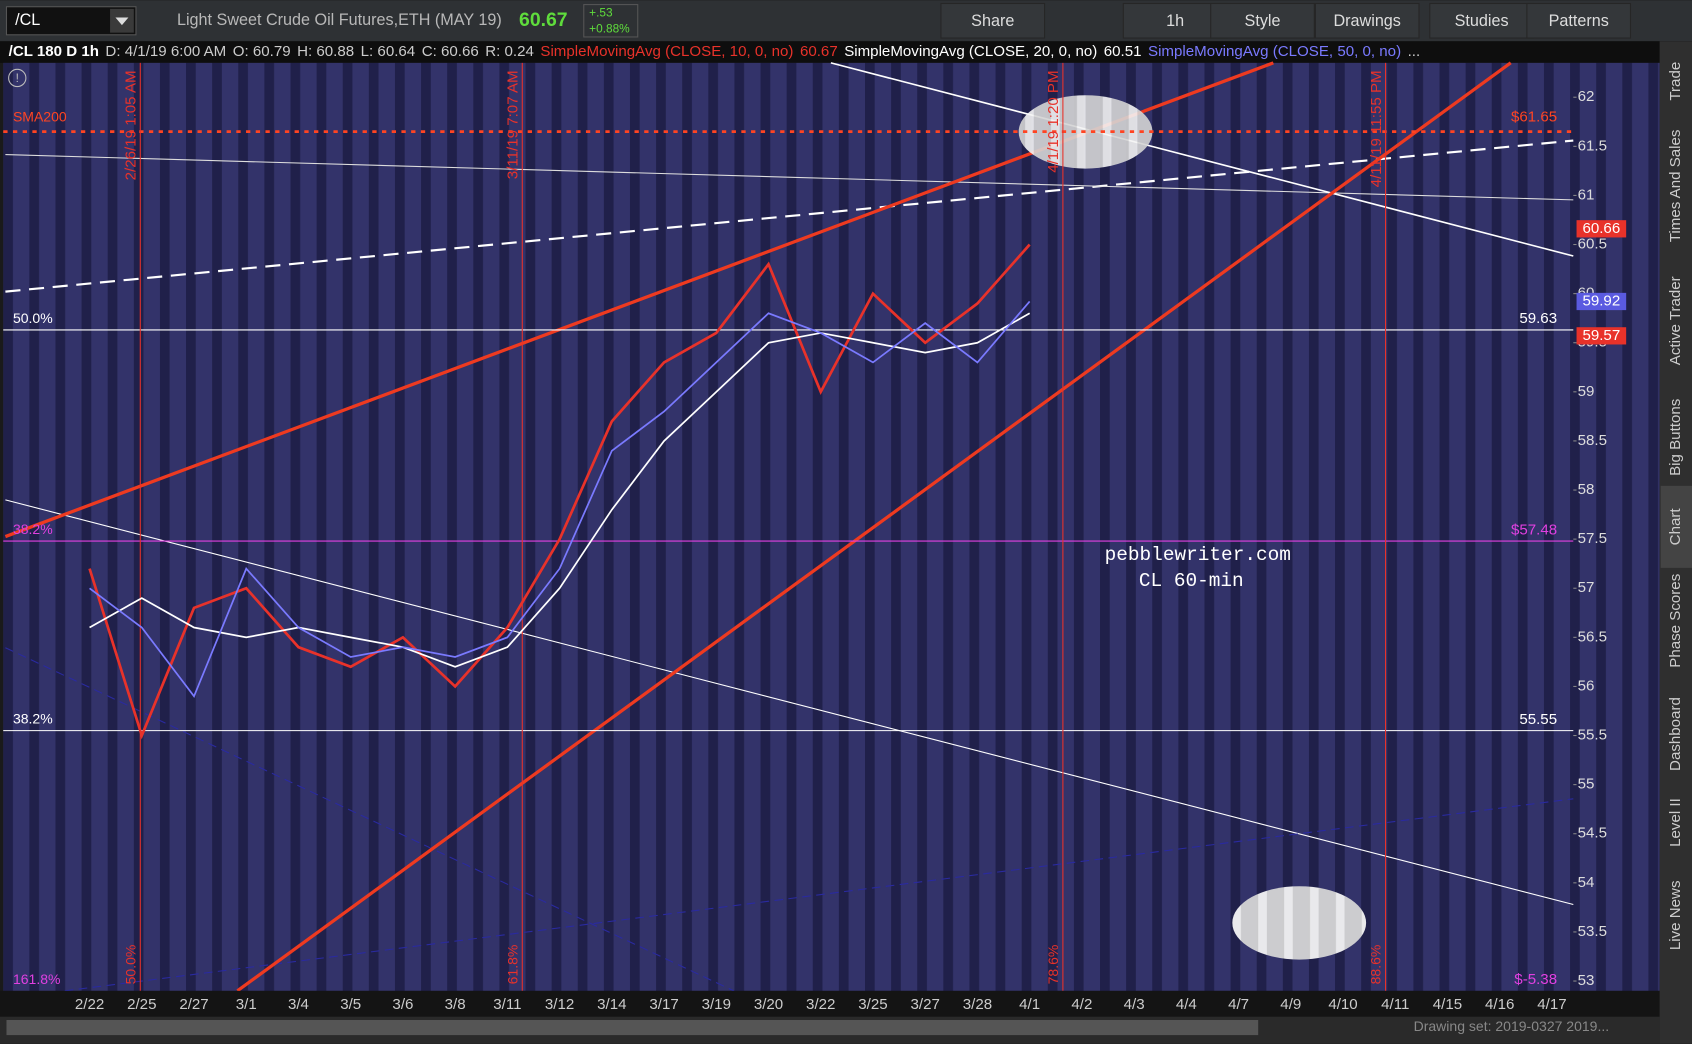  Describe the element at coordinates (141, 1004) in the screenshot. I see `x-tick-label: 2/25` at that location.